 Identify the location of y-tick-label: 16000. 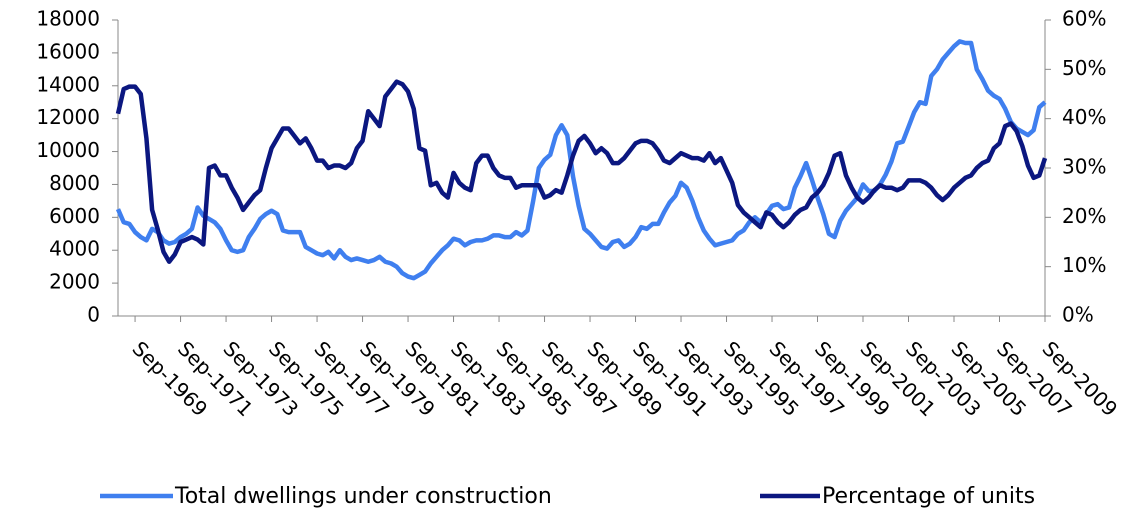
(68, 51).